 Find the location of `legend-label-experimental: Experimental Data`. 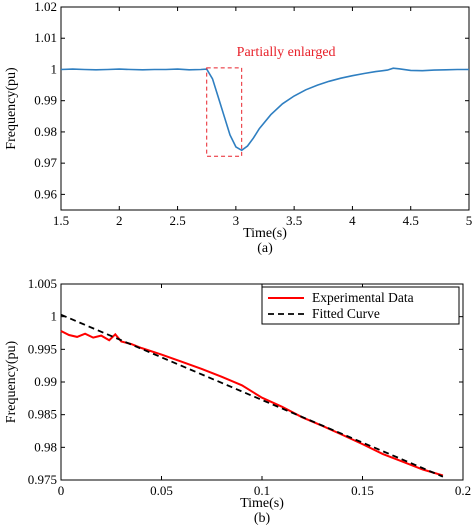

legend-label-experimental: Experimental Data is located at coordinates (363, 297).